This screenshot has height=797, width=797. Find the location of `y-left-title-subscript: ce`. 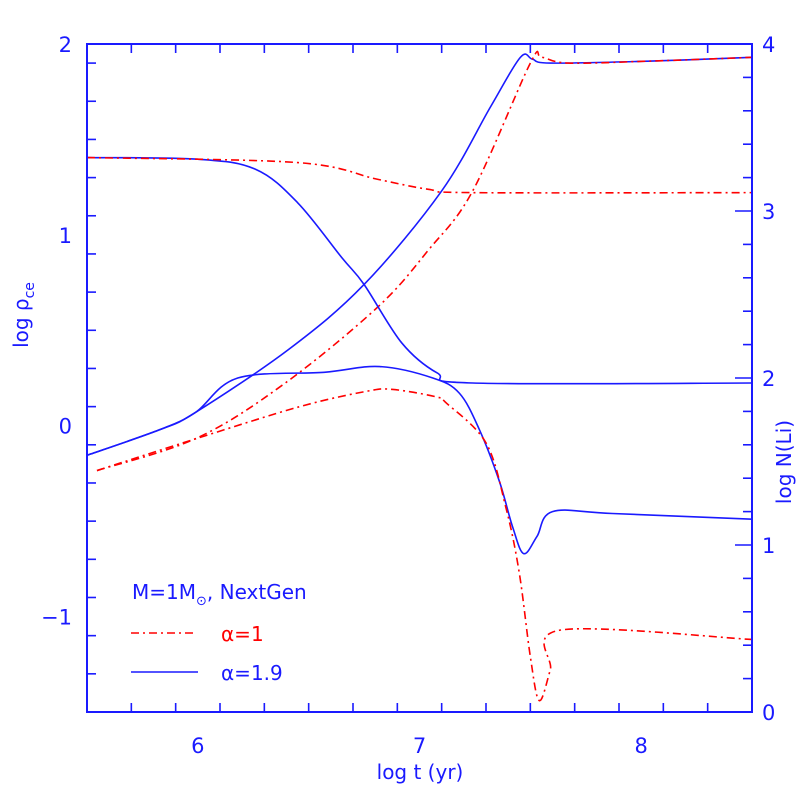

y-left-title-subscript: ce is located at coordinates (30, 290).